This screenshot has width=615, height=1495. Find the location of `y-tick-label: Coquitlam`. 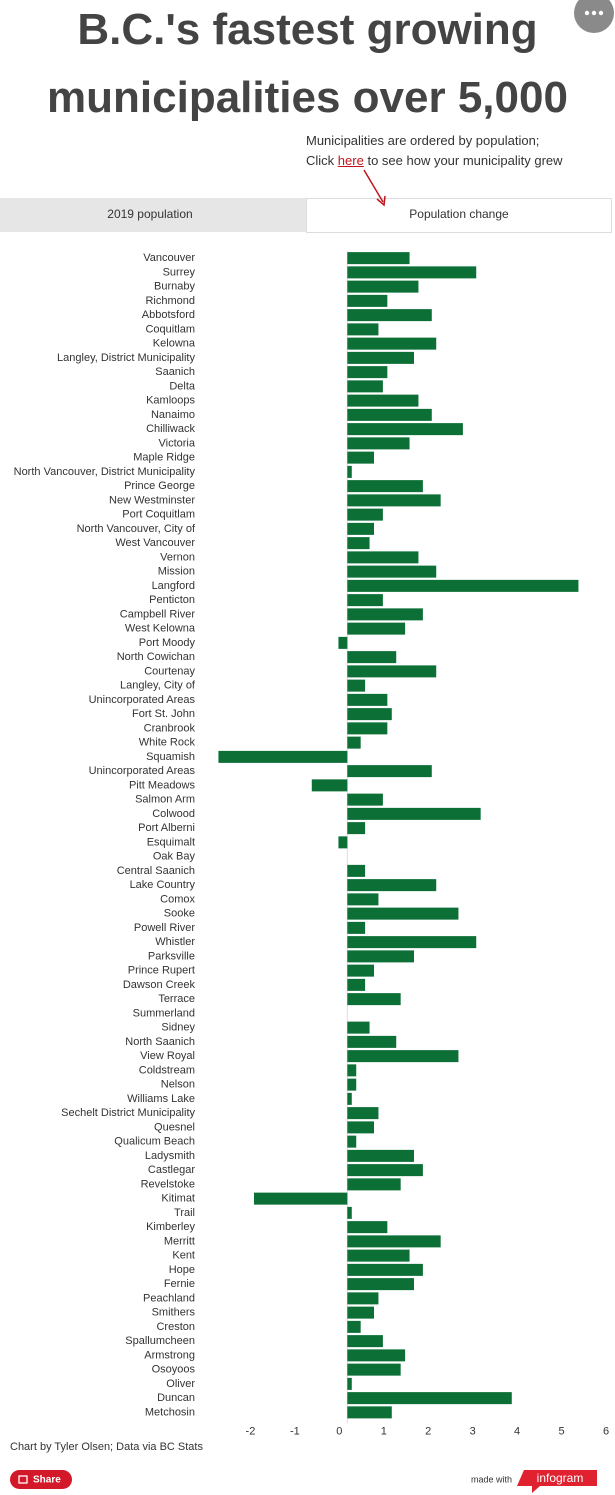

y-tick-label: Coquitlam is located at coordinates (170, 329).